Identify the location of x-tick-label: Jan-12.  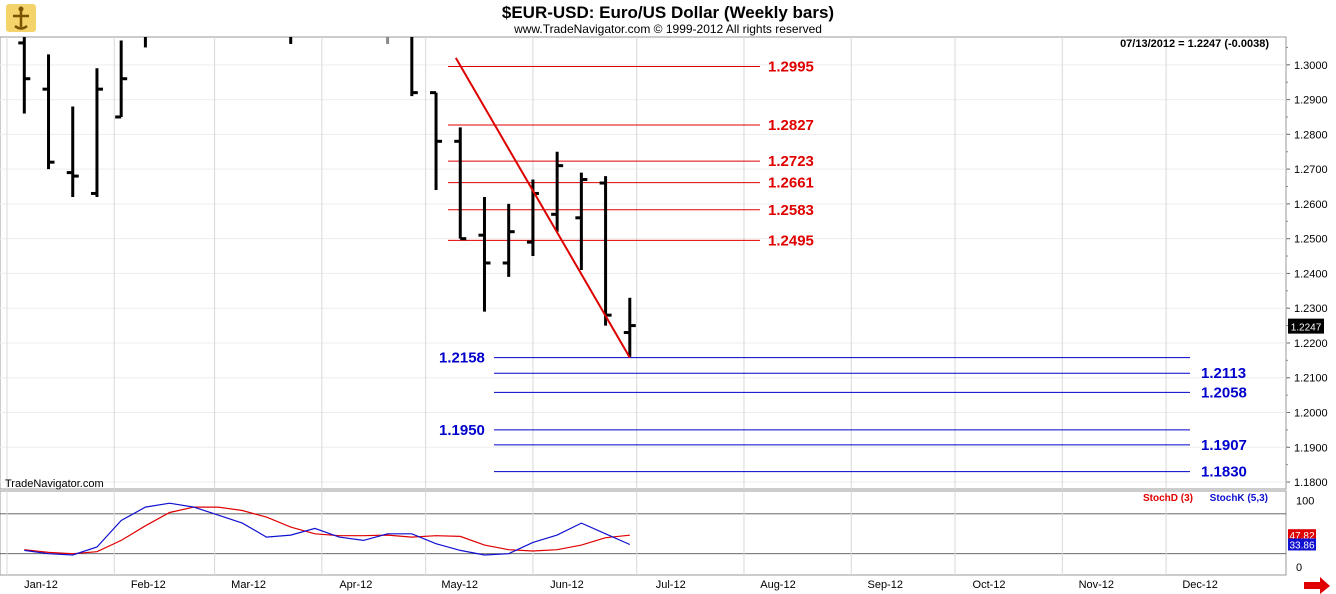
(41, 585).